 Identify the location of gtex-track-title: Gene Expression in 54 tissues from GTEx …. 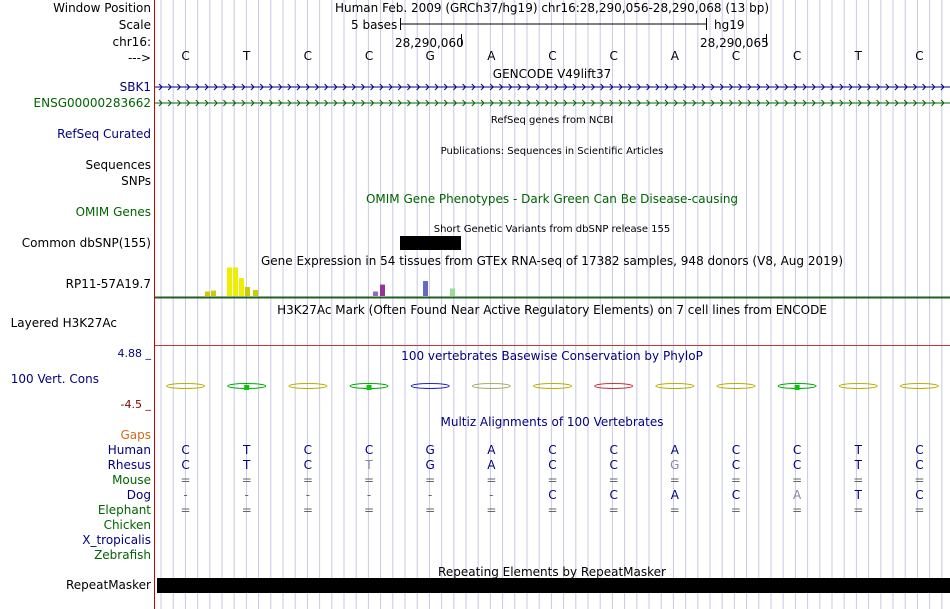
(552, 261).